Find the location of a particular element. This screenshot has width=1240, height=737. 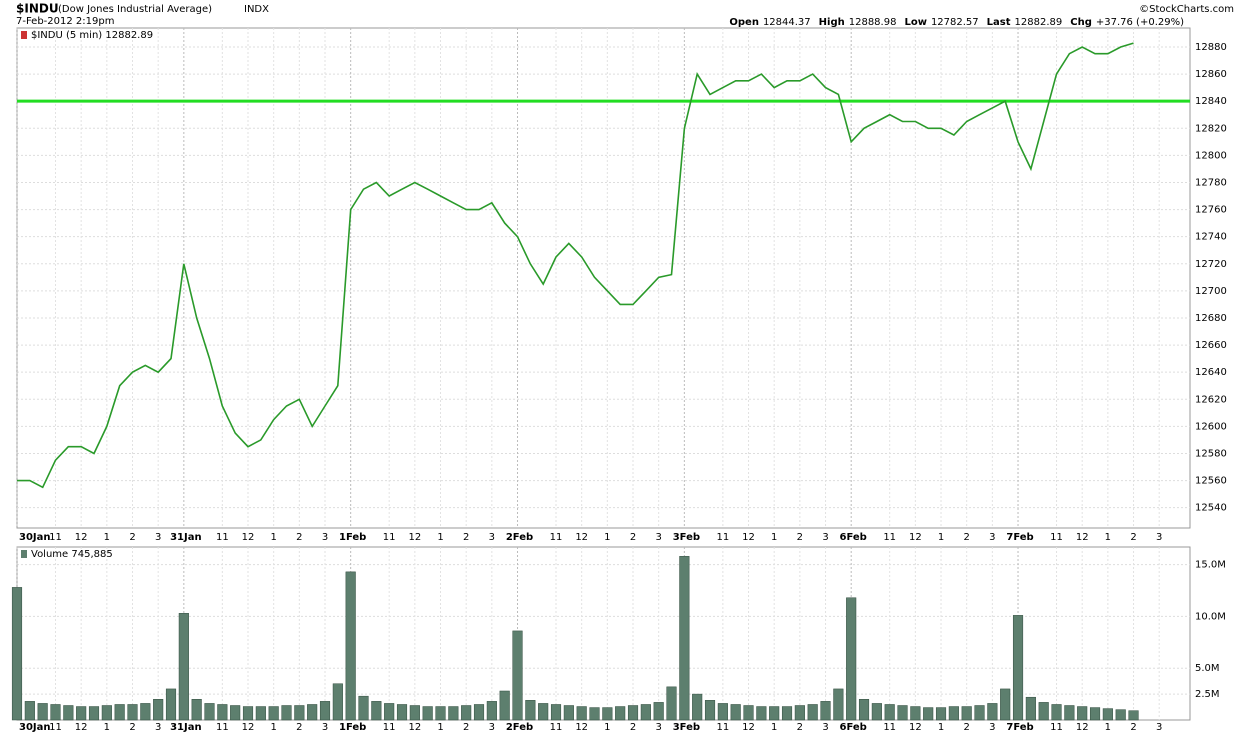

y-tick-label: 12540 is located at coordinates (1211, 508).